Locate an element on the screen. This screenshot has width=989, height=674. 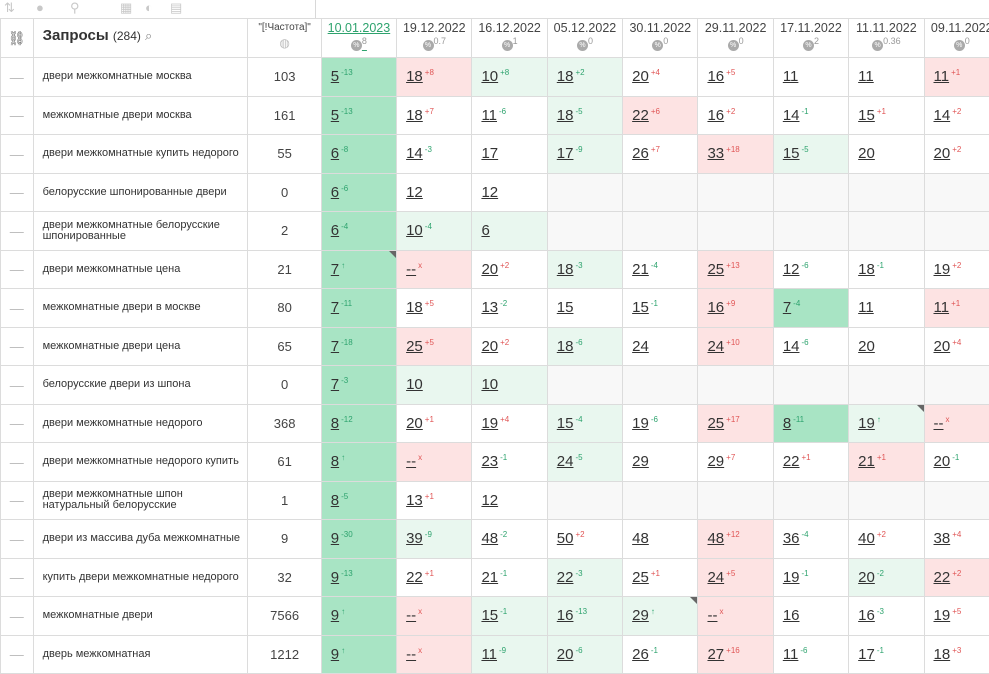
position-cell: 10 is located at coordinates (434, 385).